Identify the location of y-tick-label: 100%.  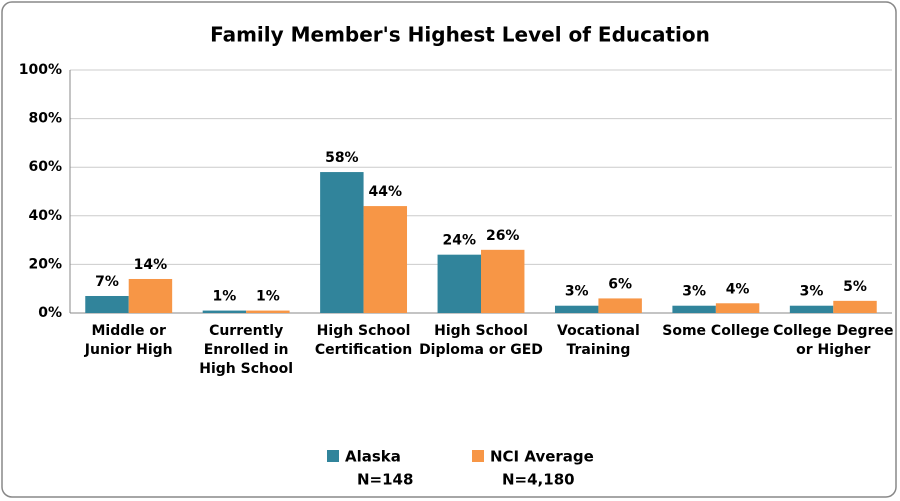
(40, 70).